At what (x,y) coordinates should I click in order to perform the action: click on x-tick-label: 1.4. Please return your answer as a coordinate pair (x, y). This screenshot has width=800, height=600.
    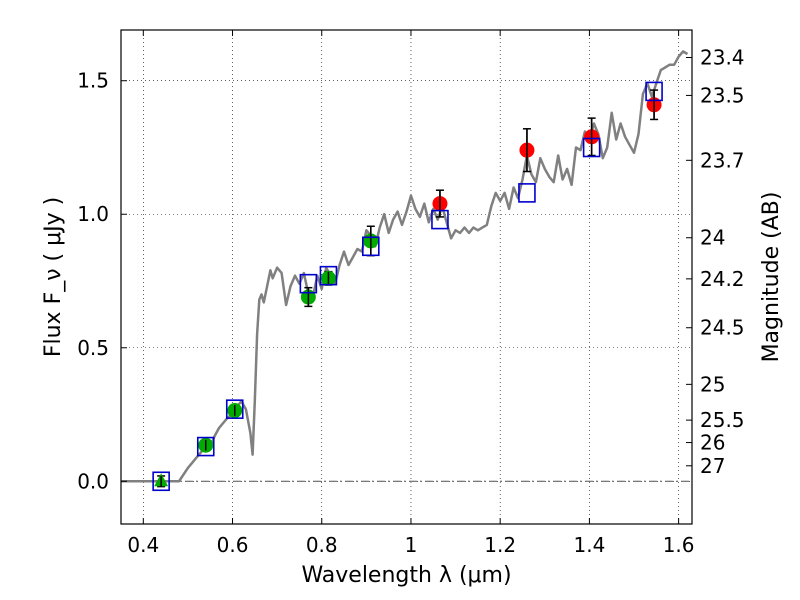
    Looking at the image, I should click on (589, 545).